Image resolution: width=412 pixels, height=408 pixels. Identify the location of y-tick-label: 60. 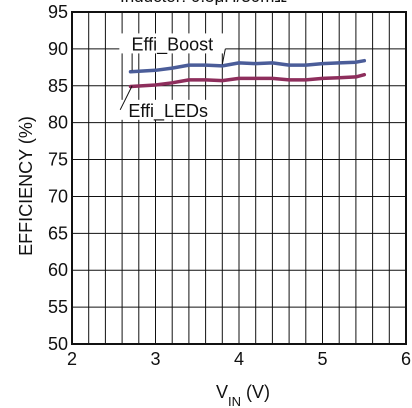
(58, 270).